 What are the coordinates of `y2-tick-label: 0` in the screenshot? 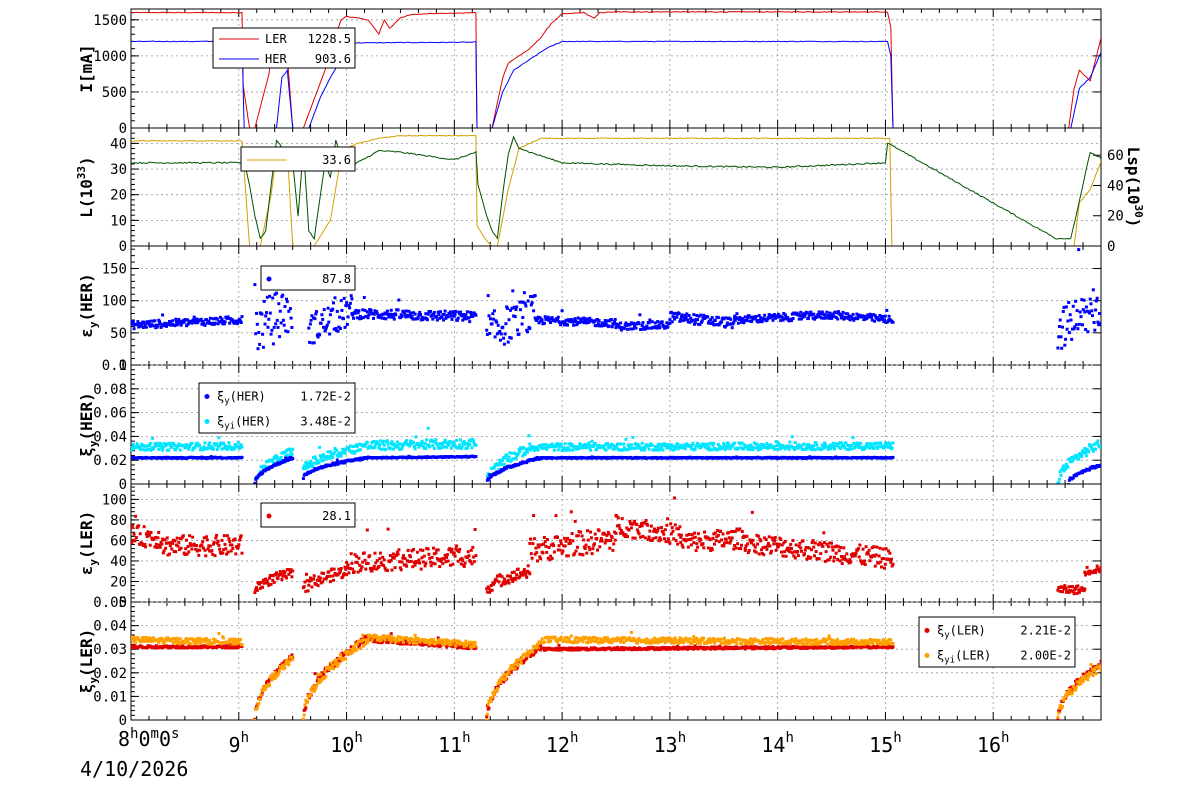 It's located at (1111, 247).